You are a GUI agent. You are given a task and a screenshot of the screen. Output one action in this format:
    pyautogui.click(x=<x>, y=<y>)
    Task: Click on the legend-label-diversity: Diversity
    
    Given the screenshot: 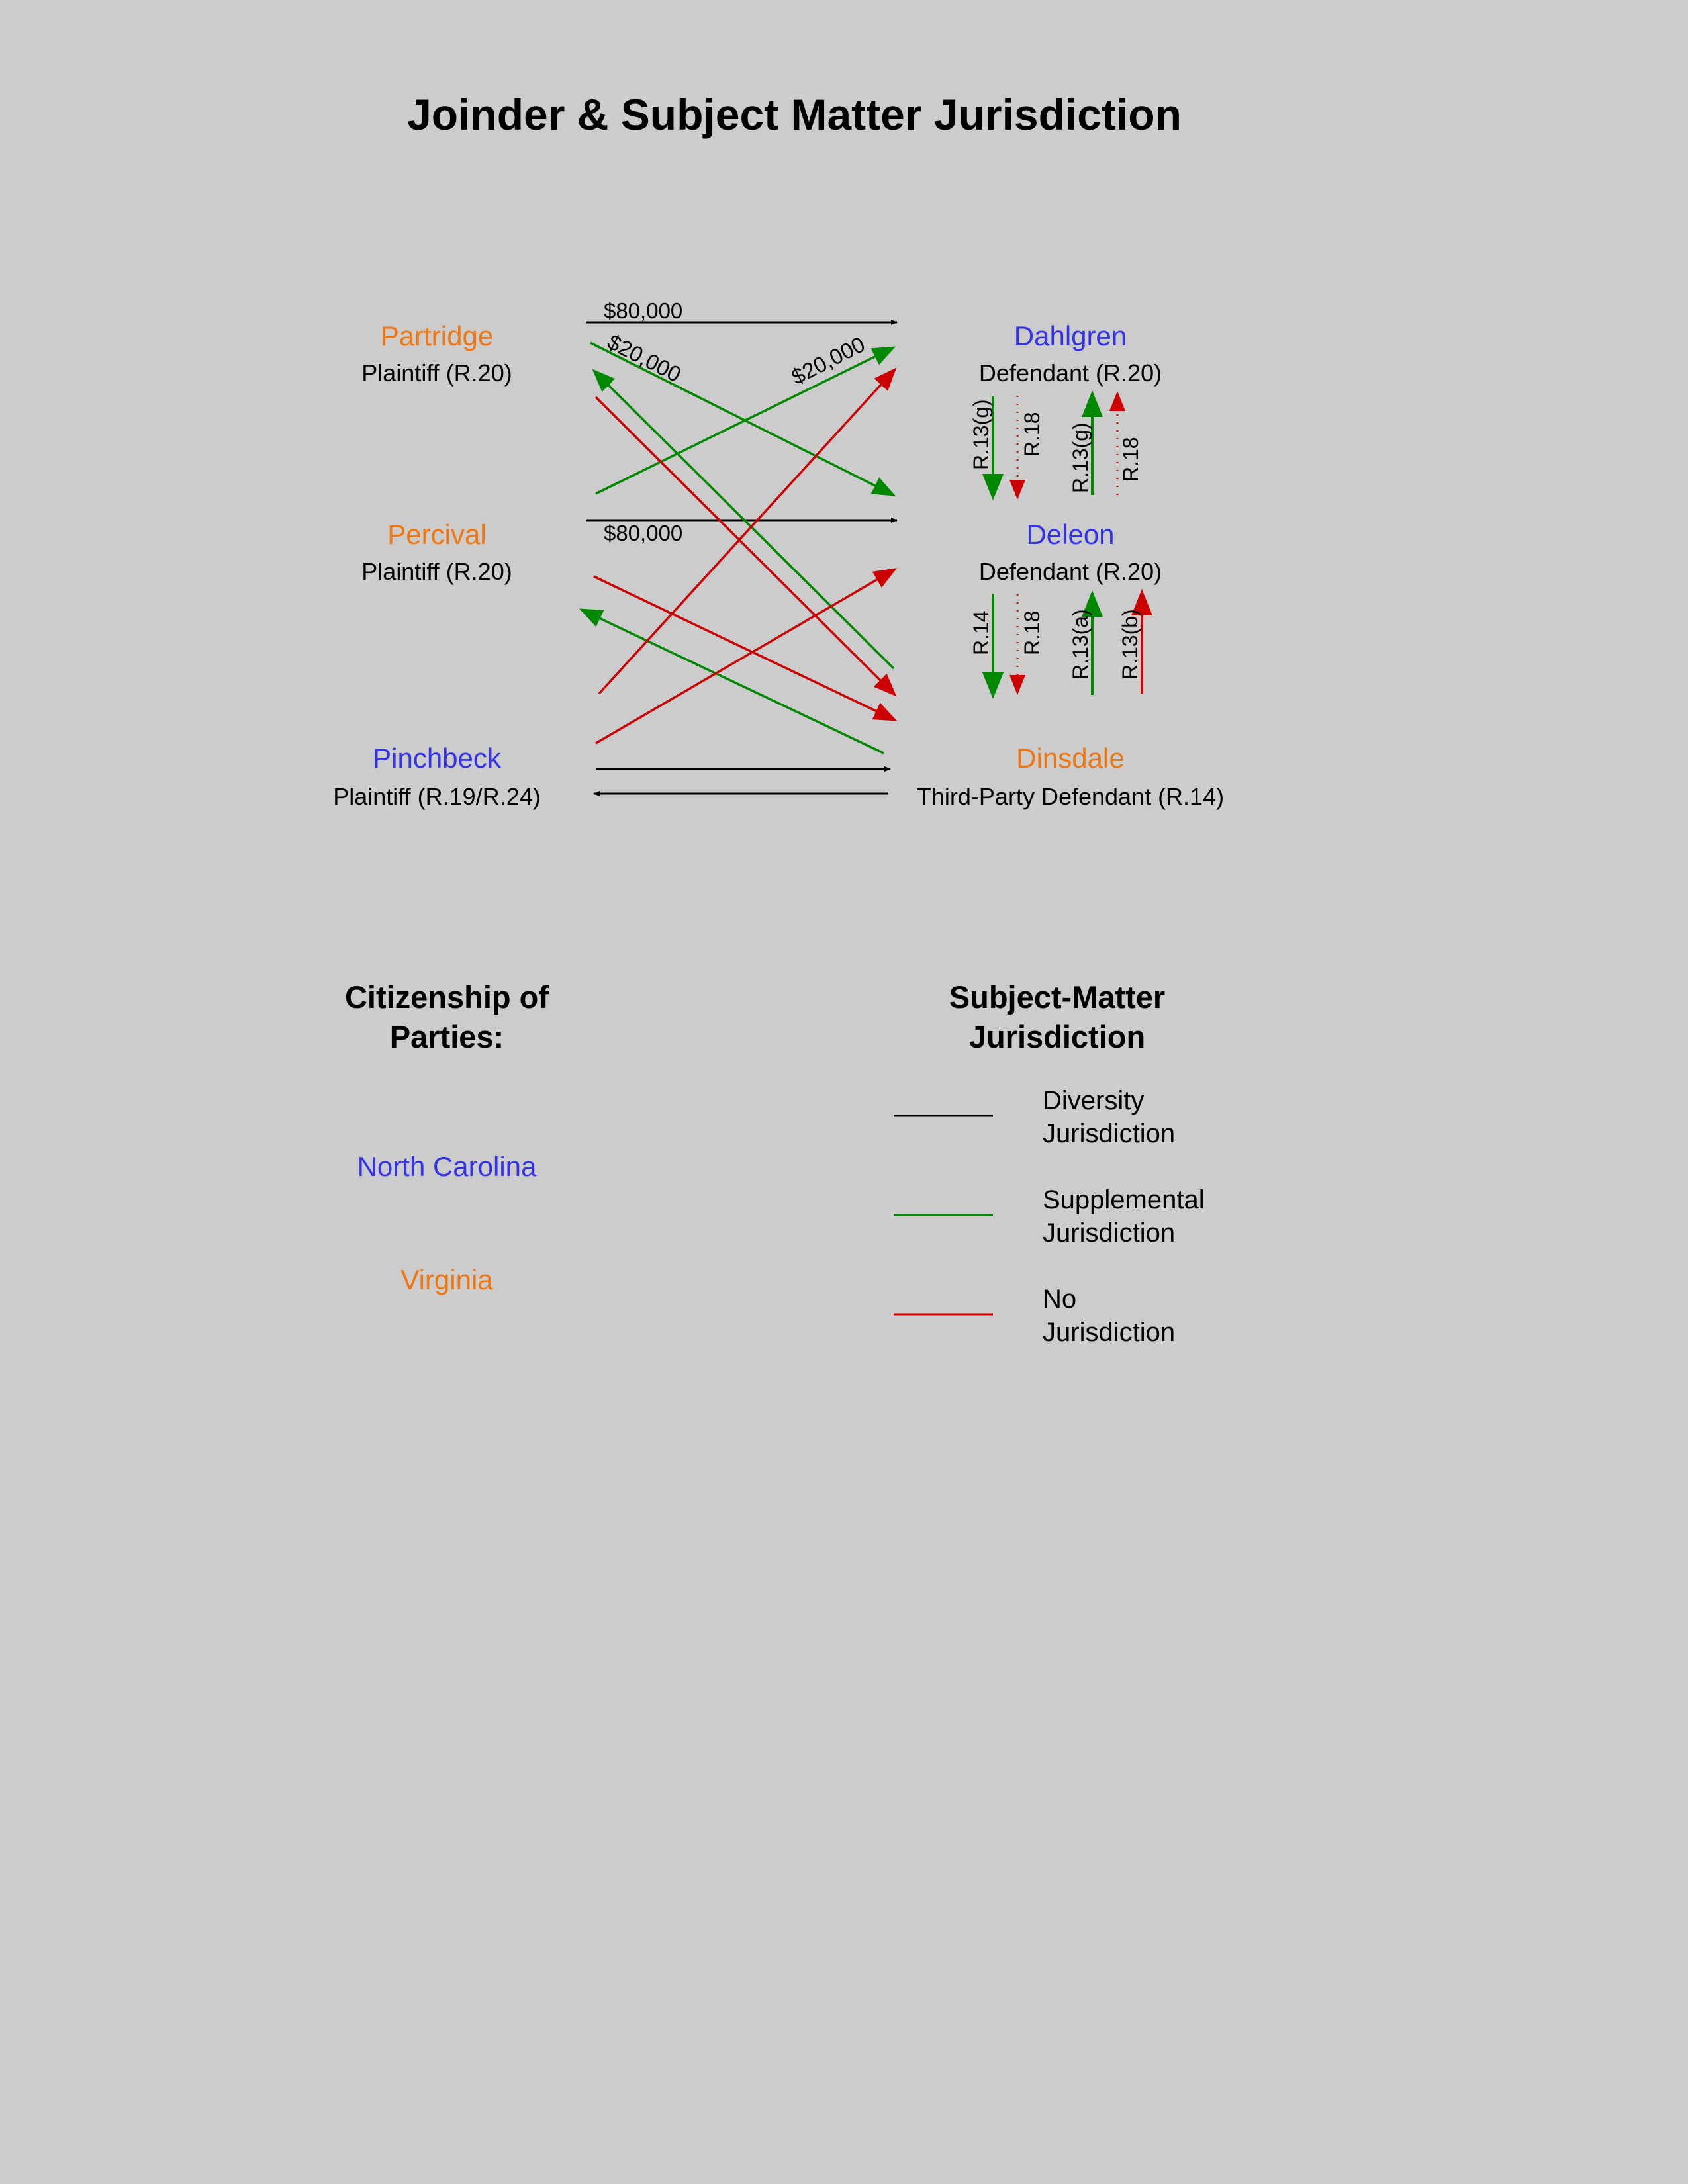 What is the action you would take?
    pyautogui.click(x=1093, y=1100)
    